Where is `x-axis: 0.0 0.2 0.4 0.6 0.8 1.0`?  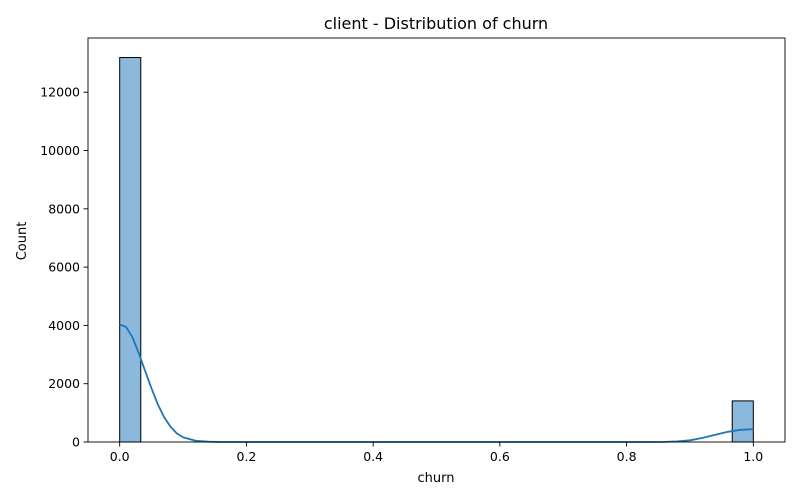
x-axis: 0.0 0.2 0.4 0.6 0.8 1.0 is located at coordinates (436, 453).